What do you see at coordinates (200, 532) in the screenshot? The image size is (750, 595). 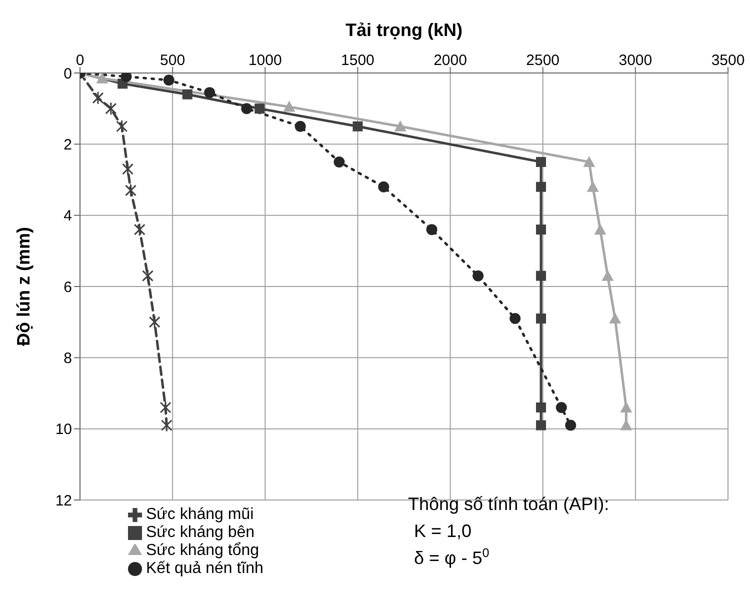 I see `legend-label: Sức kháng bên` at bounding box center [200, 532].